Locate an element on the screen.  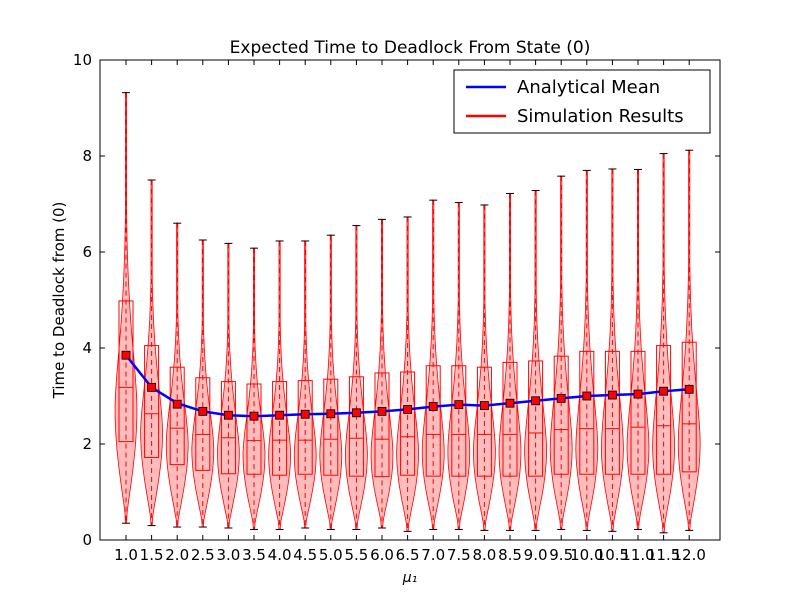
box-9.5 is located at coordinates (561, 415).